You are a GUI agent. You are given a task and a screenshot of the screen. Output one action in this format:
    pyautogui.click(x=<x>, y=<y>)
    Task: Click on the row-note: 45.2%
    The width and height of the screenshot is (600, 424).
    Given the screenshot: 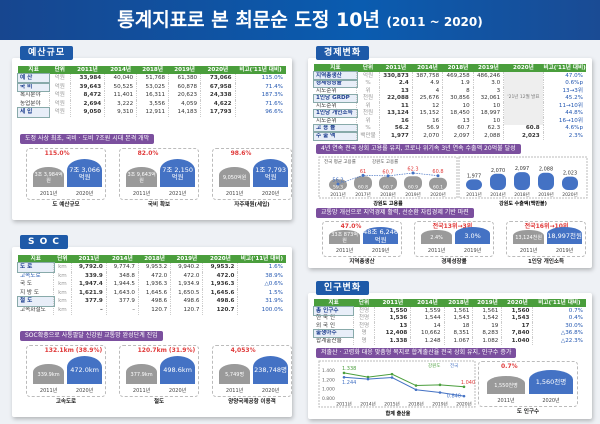 What is the action you would take?
    pyautogui.click(x=574, y=98)
    